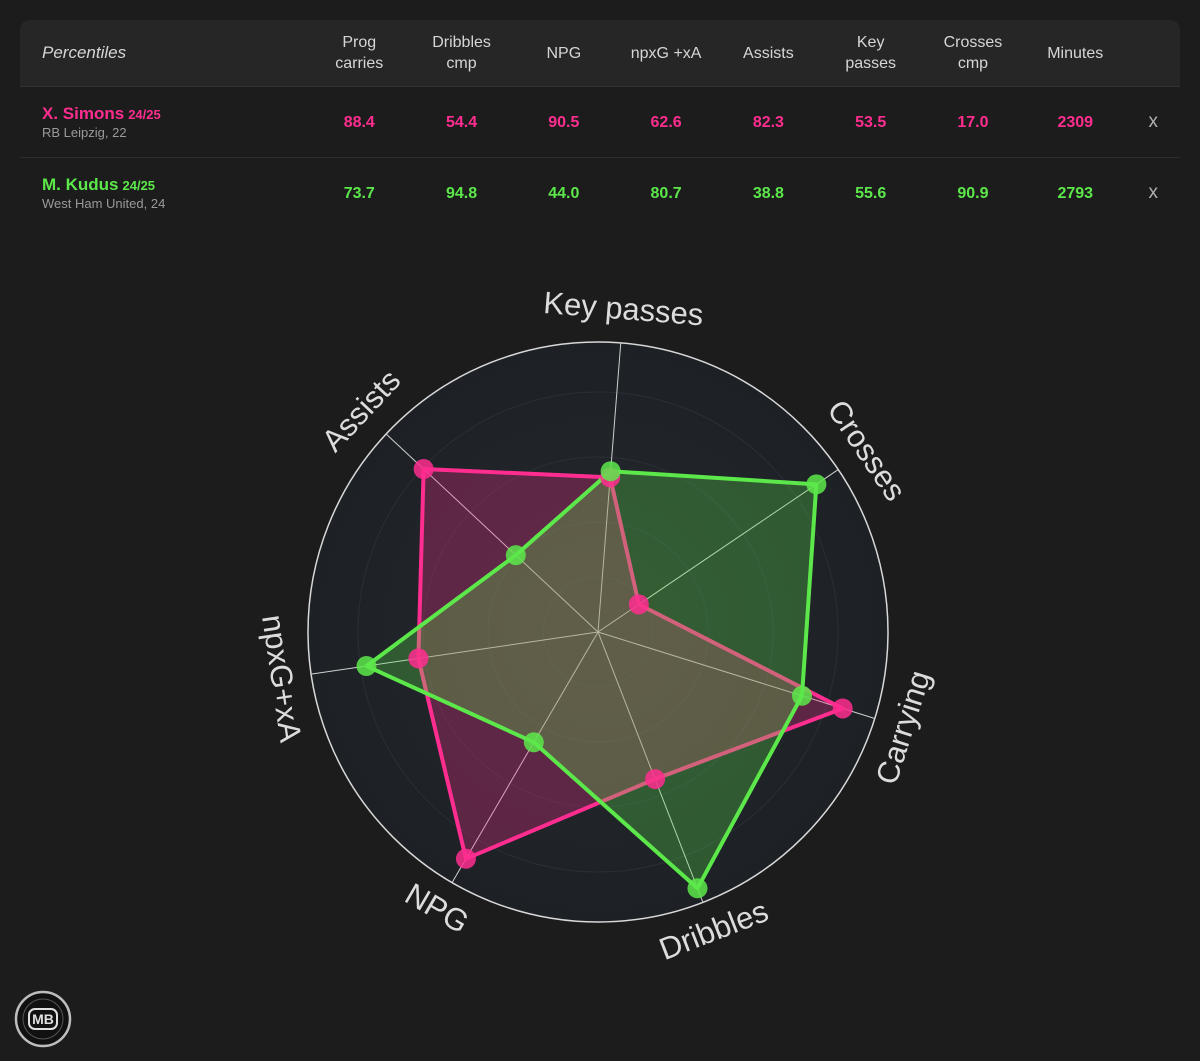 The image size is (1200, 1061). What do you see at coordinates (461, 53) in the screenshot?
I see `col-header: Dribbles cmp` at bounding box center [461, 53].